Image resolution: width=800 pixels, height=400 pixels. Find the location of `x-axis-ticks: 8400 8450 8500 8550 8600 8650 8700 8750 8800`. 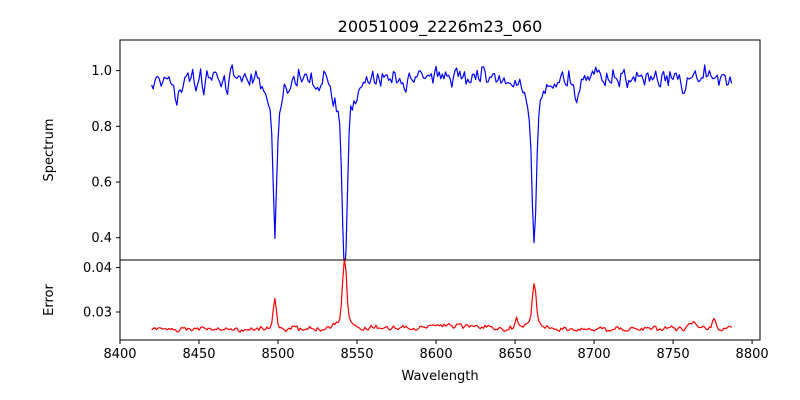

x-axis-ticks: 8400 8450 8500 8550 8600 8650 8700 8750 8800 is located at coordinates (436, 351).